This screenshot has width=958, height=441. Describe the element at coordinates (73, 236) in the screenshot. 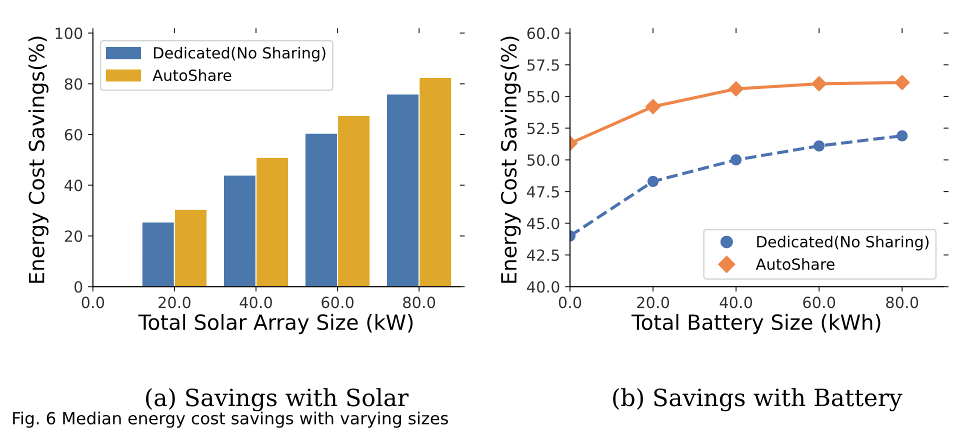

I see `y-tick-label: 20` at that location.